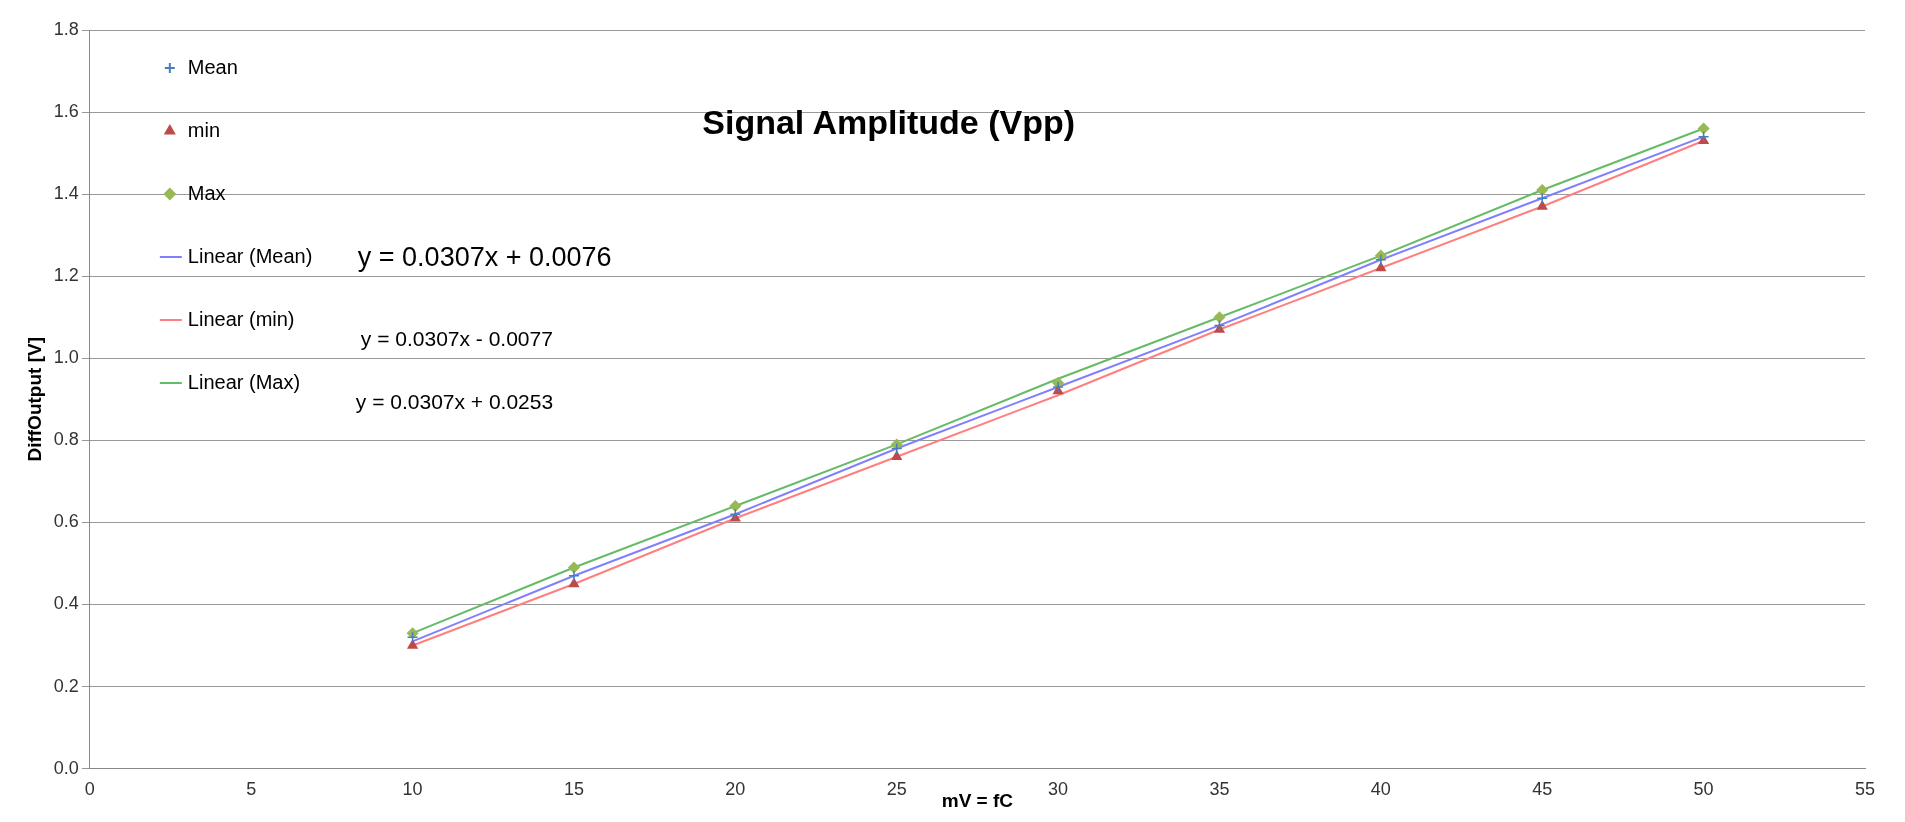  Describe the element at coordinates (66, 28) in the screenshot. I see `y-tick-label: 1.8` at that location.